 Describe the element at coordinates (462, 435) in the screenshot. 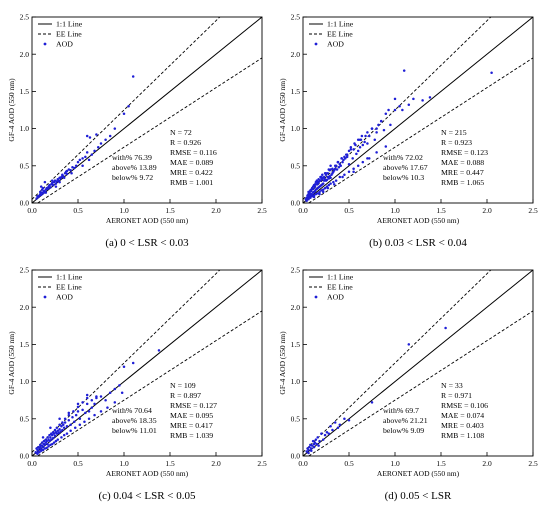

I see `stat-right-line: RMB = 1.108` at that location.